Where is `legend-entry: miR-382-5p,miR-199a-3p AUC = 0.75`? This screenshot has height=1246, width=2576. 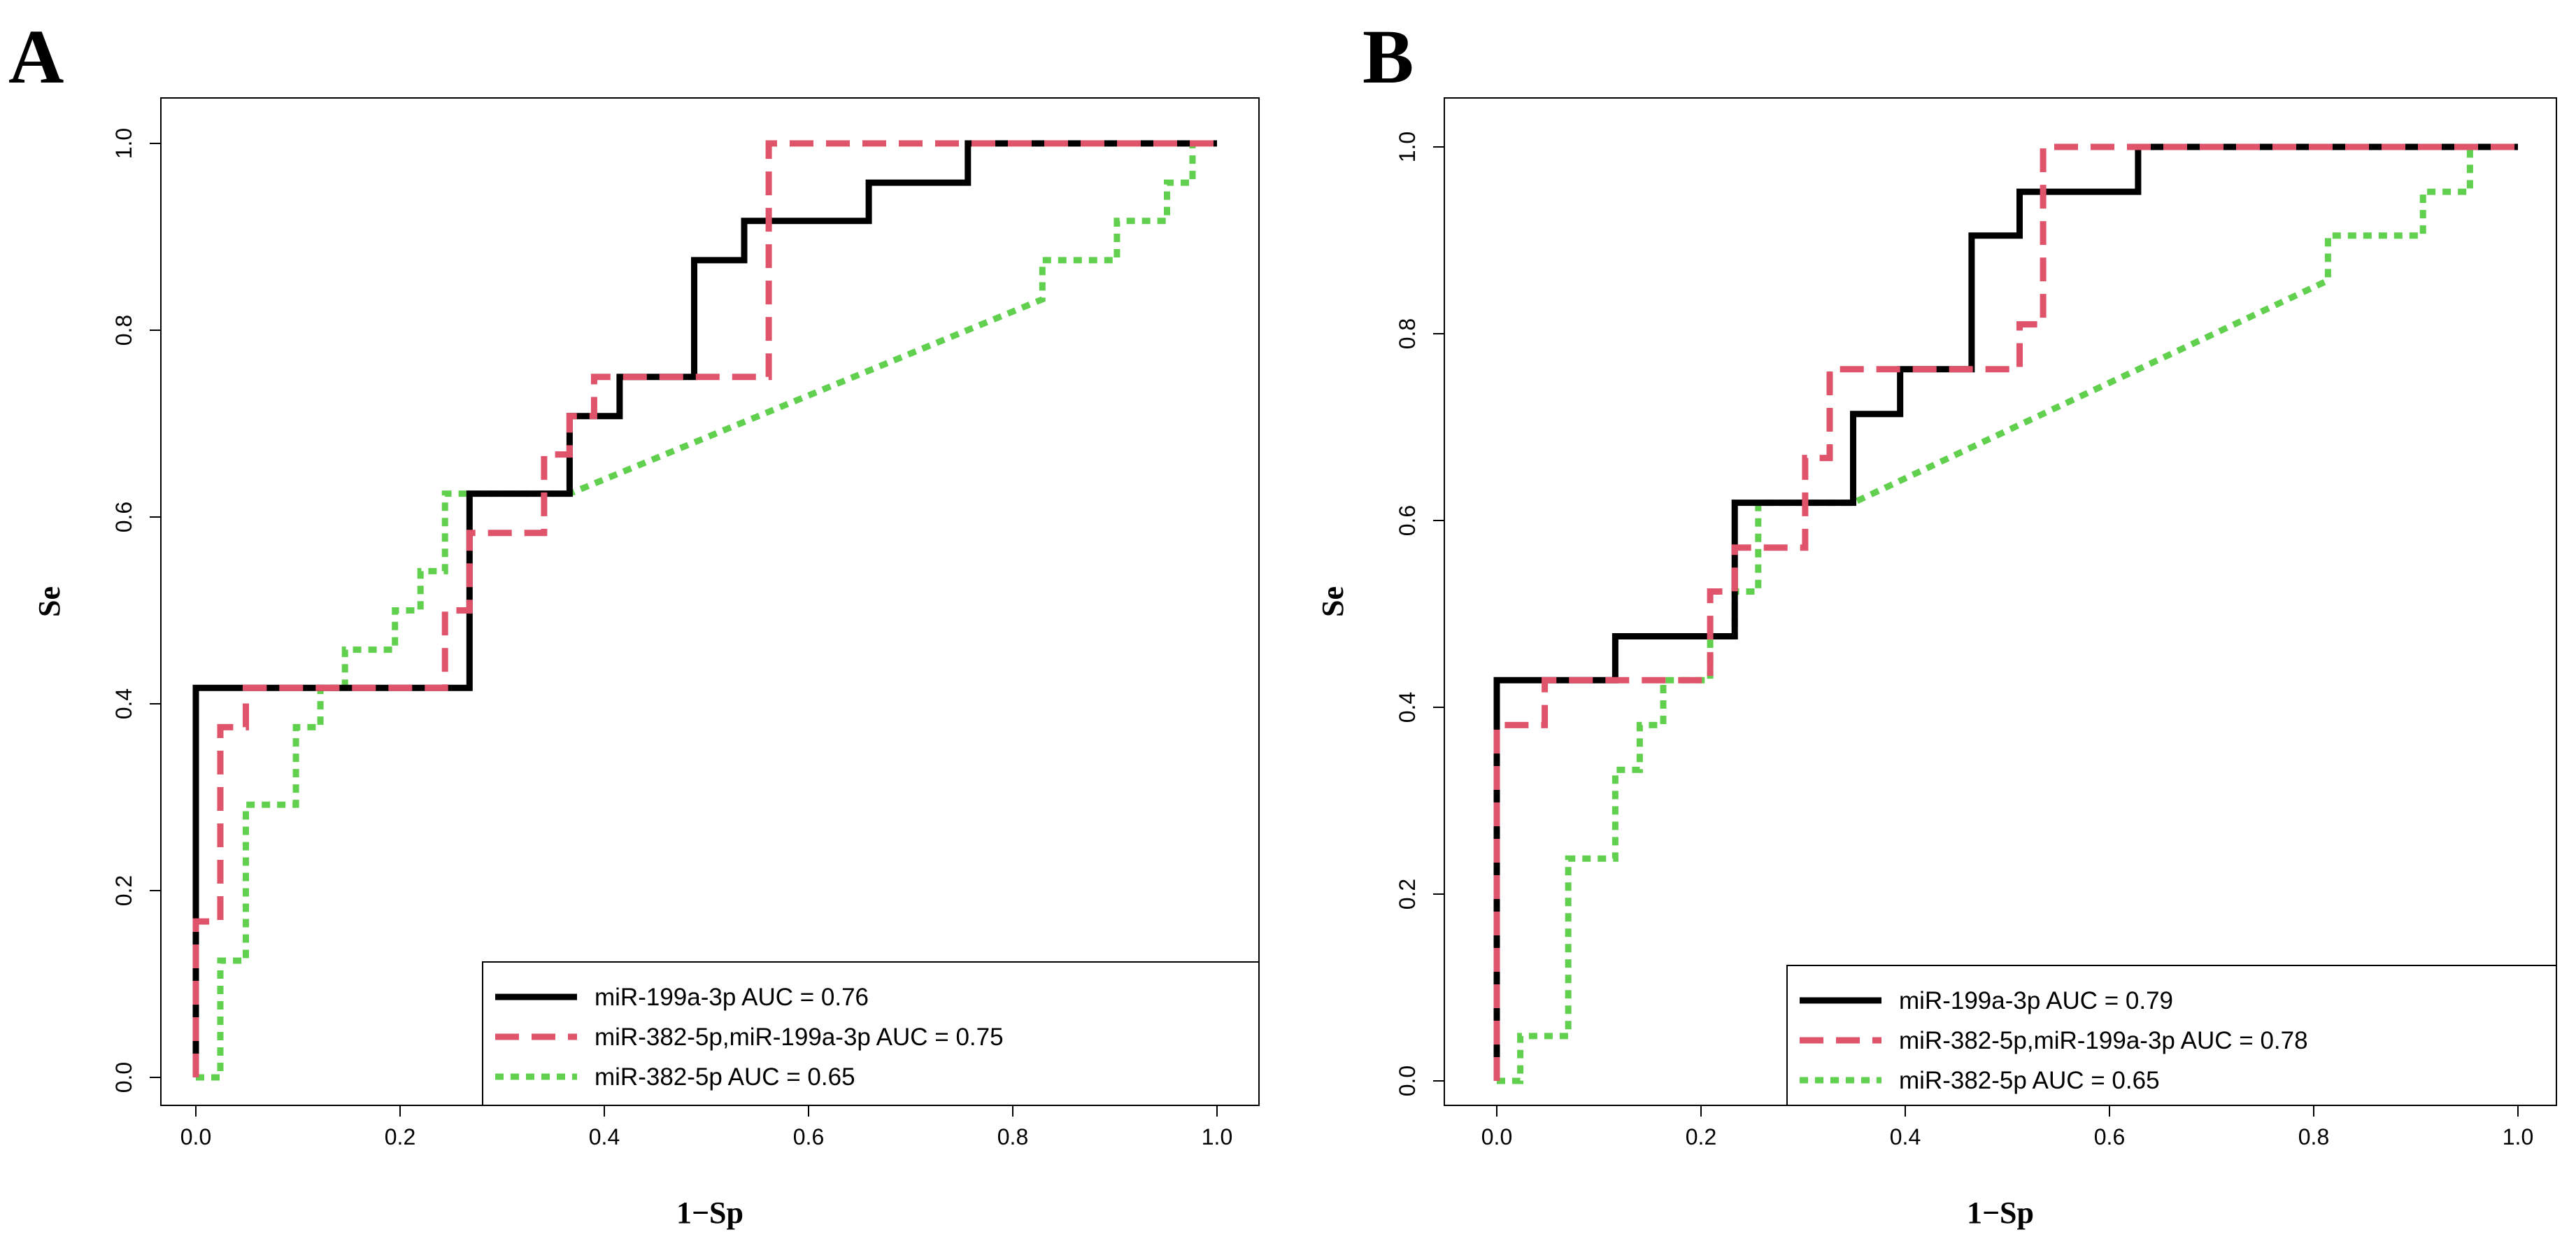 legend-entry: miR-382-5p,miR-199a-3p AUC = 0.75 is located at coordinates (799, 1037).